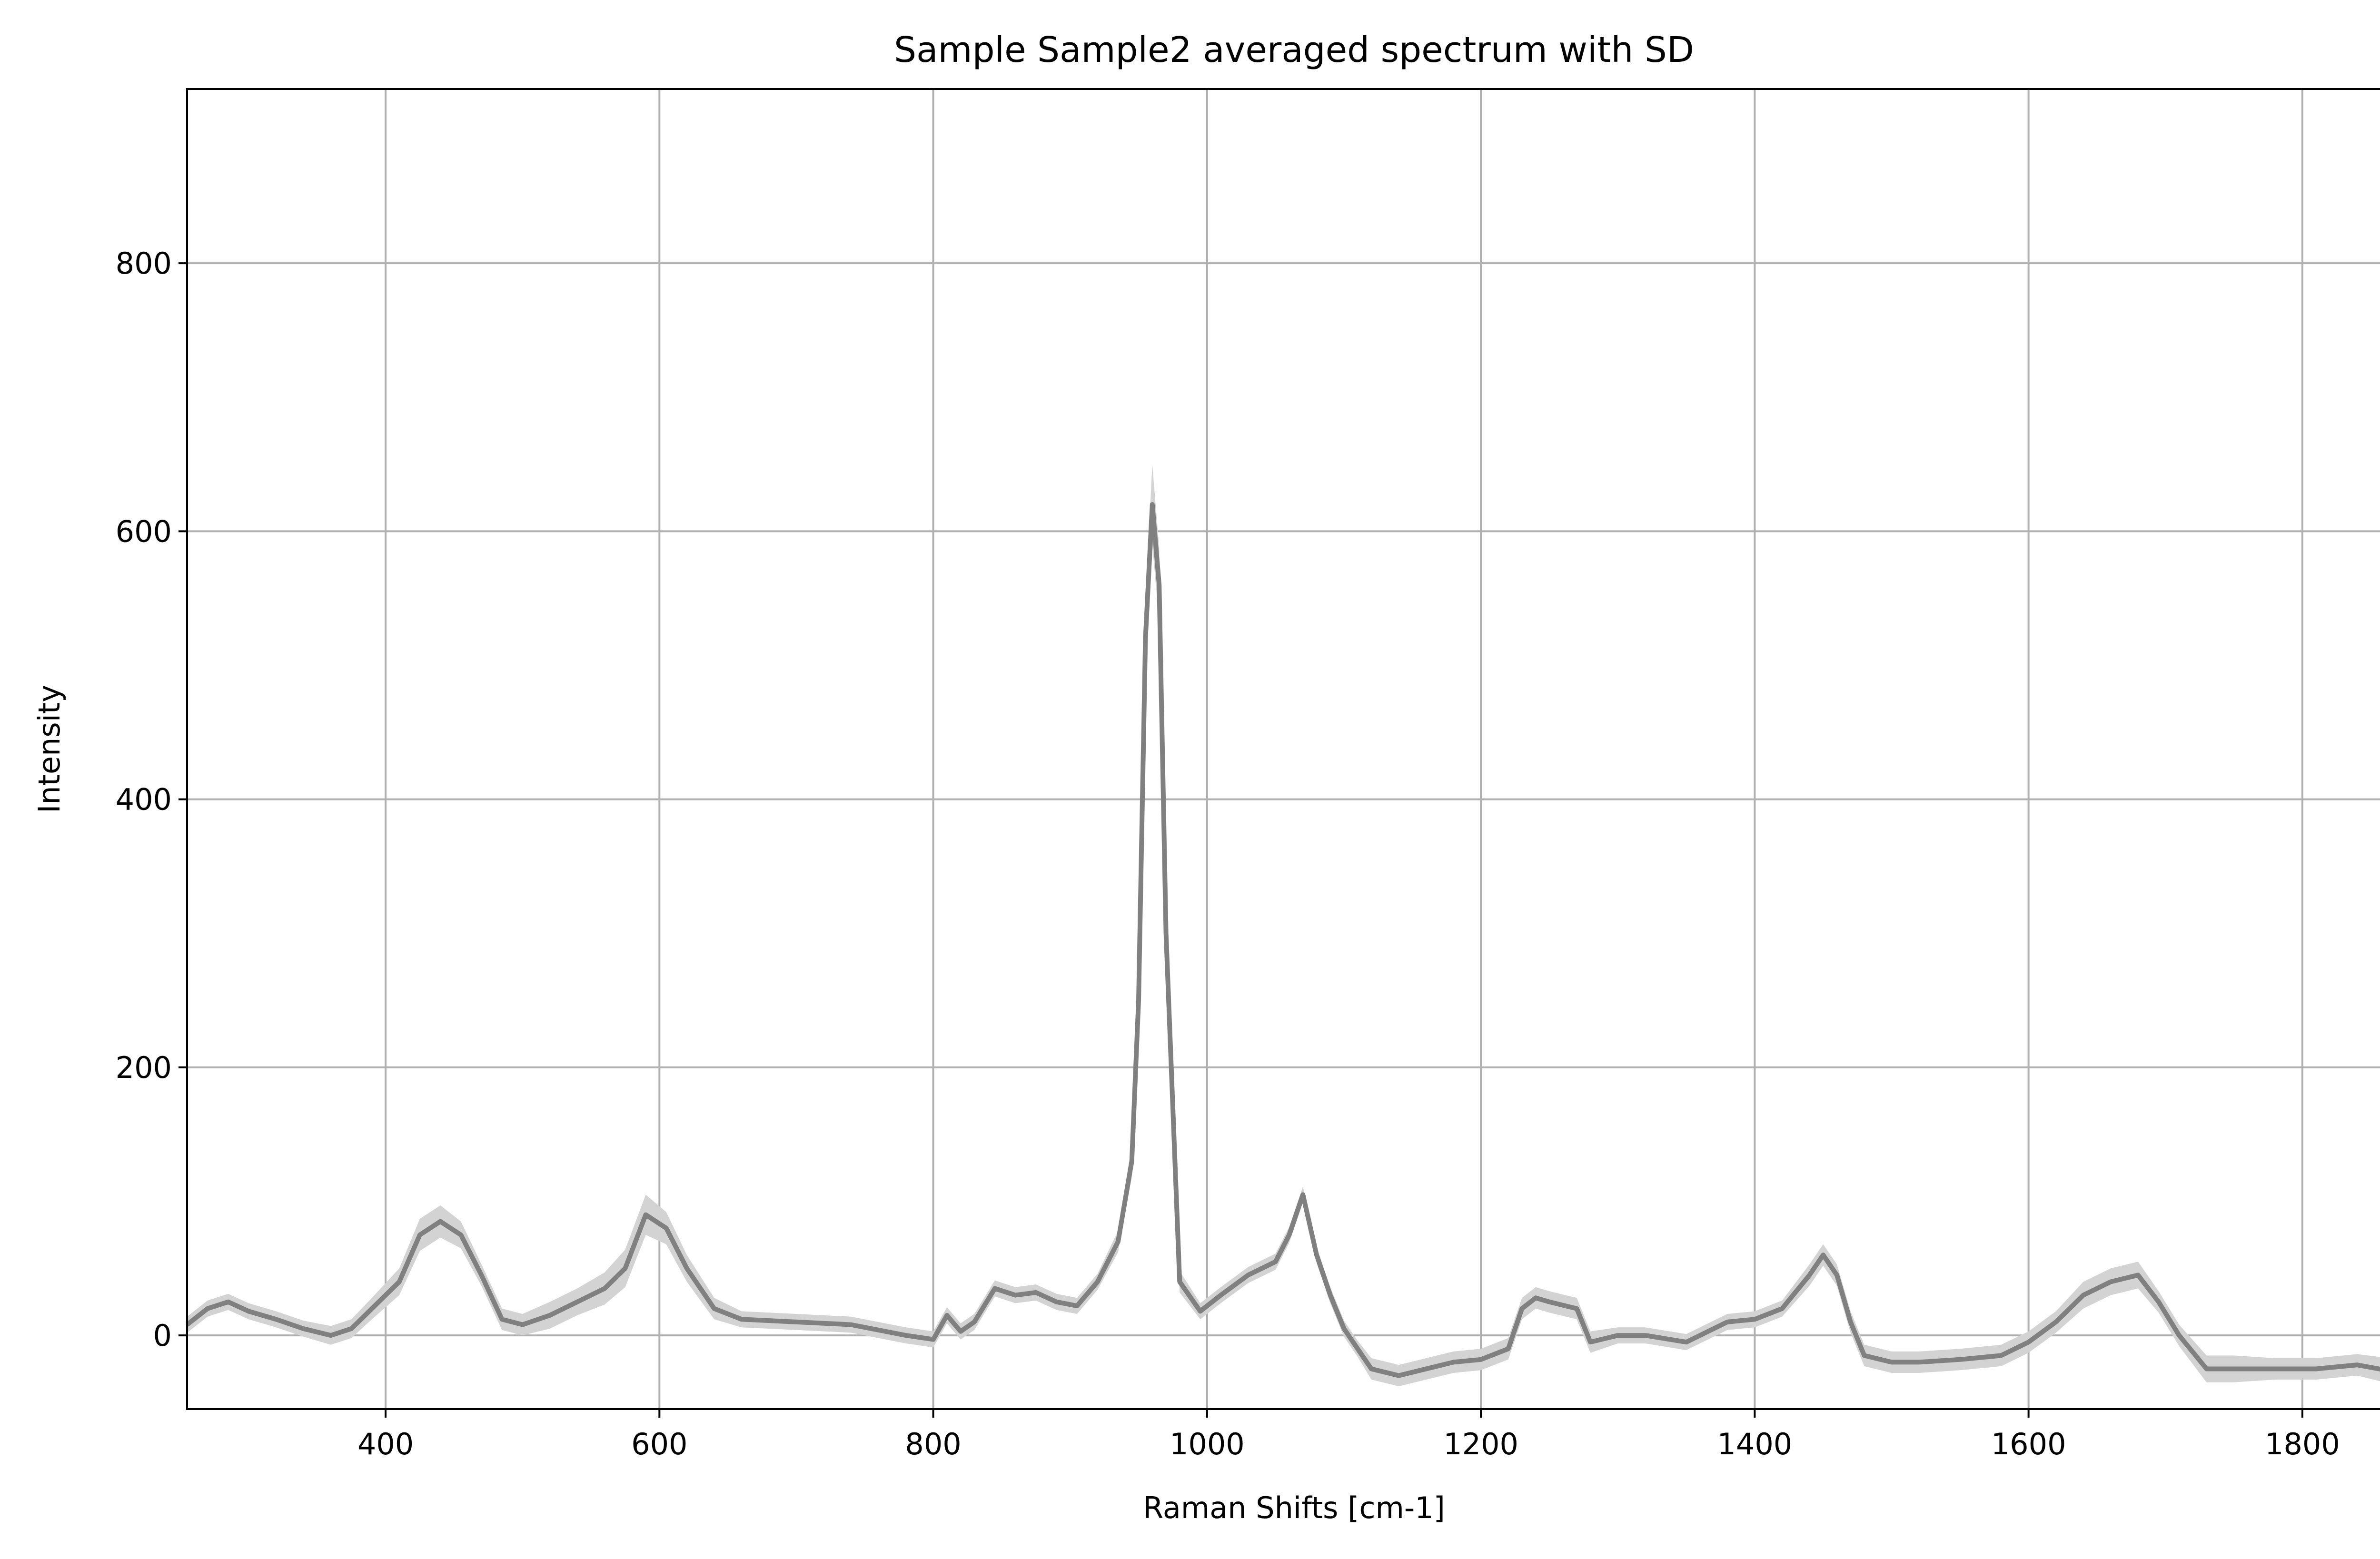  What do you see at coordinates (1754, 1444) in the screenshot?
I see `x-tick-label: 1400` at bounding box center [1754, 1444].